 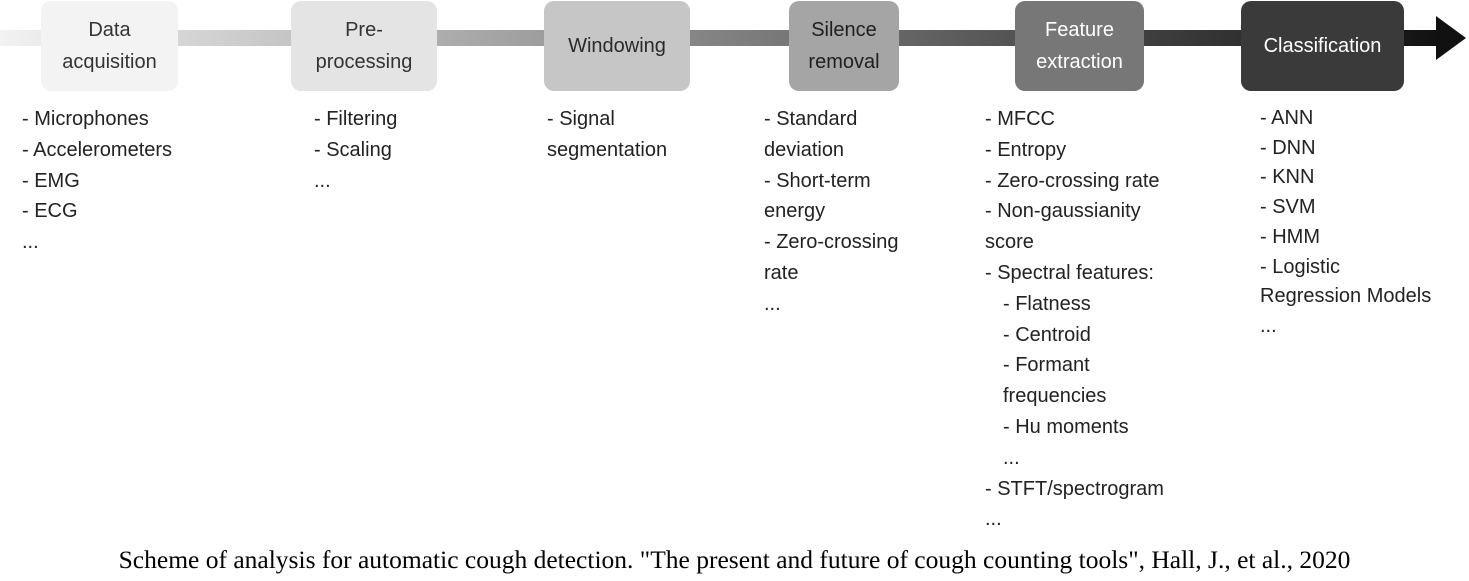 What do you see at coordinates (804, 149) in the screenshot?
I see `list-item: deviation` at bounding box center [804, 149].